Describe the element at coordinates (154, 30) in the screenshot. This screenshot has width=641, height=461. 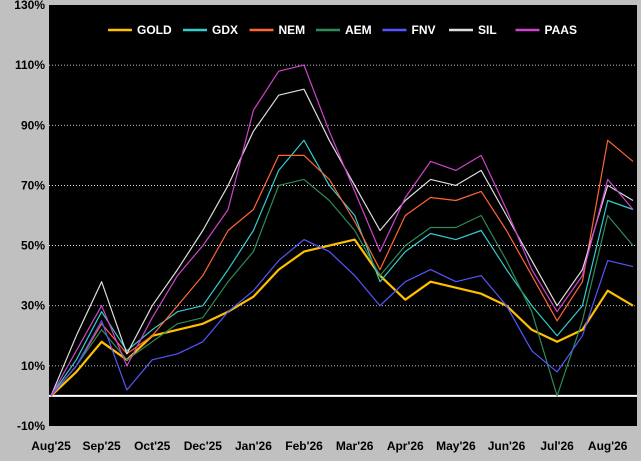
I see `legend-label: GOLD` at that location.